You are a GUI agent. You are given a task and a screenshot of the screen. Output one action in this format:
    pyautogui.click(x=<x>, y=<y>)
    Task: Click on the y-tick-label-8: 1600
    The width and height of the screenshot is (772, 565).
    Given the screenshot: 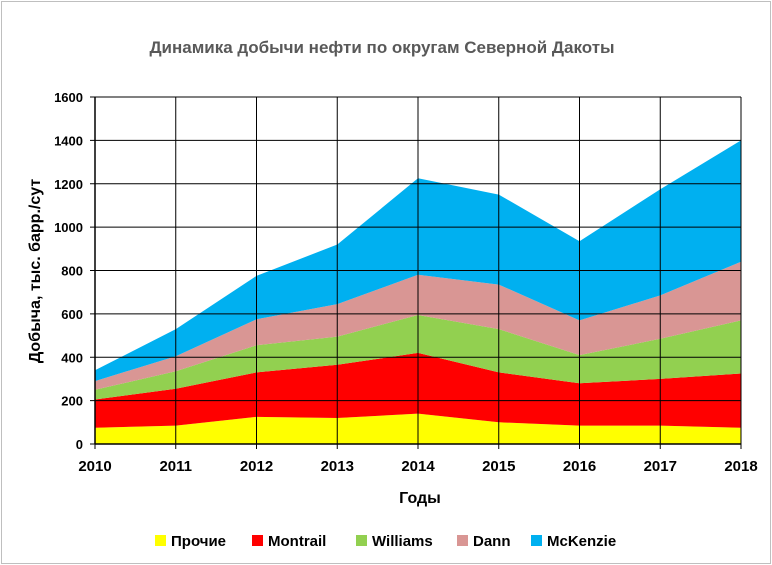 What is the action you would take?
    pyautogui.click(x=68, y=97)
    